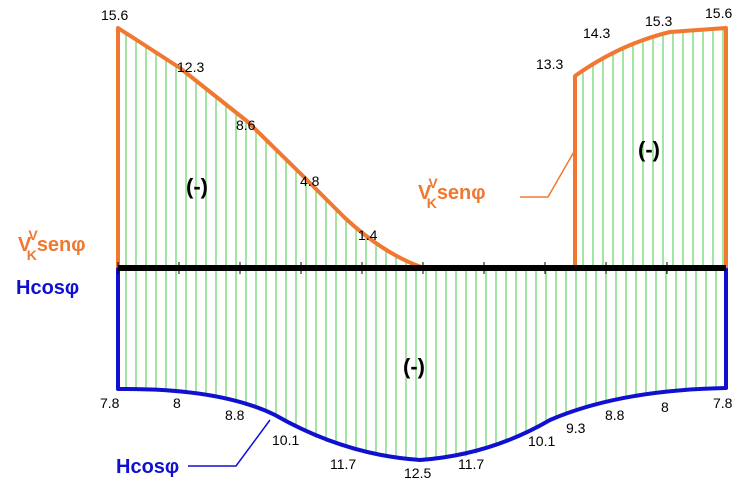 Image resolution: width=749 pixels, height=481 pixels. What do you see at coordinates (110, 403) in the screenshot?
I see `value-lower-1: 7.8` at bounding box center [110, 403].